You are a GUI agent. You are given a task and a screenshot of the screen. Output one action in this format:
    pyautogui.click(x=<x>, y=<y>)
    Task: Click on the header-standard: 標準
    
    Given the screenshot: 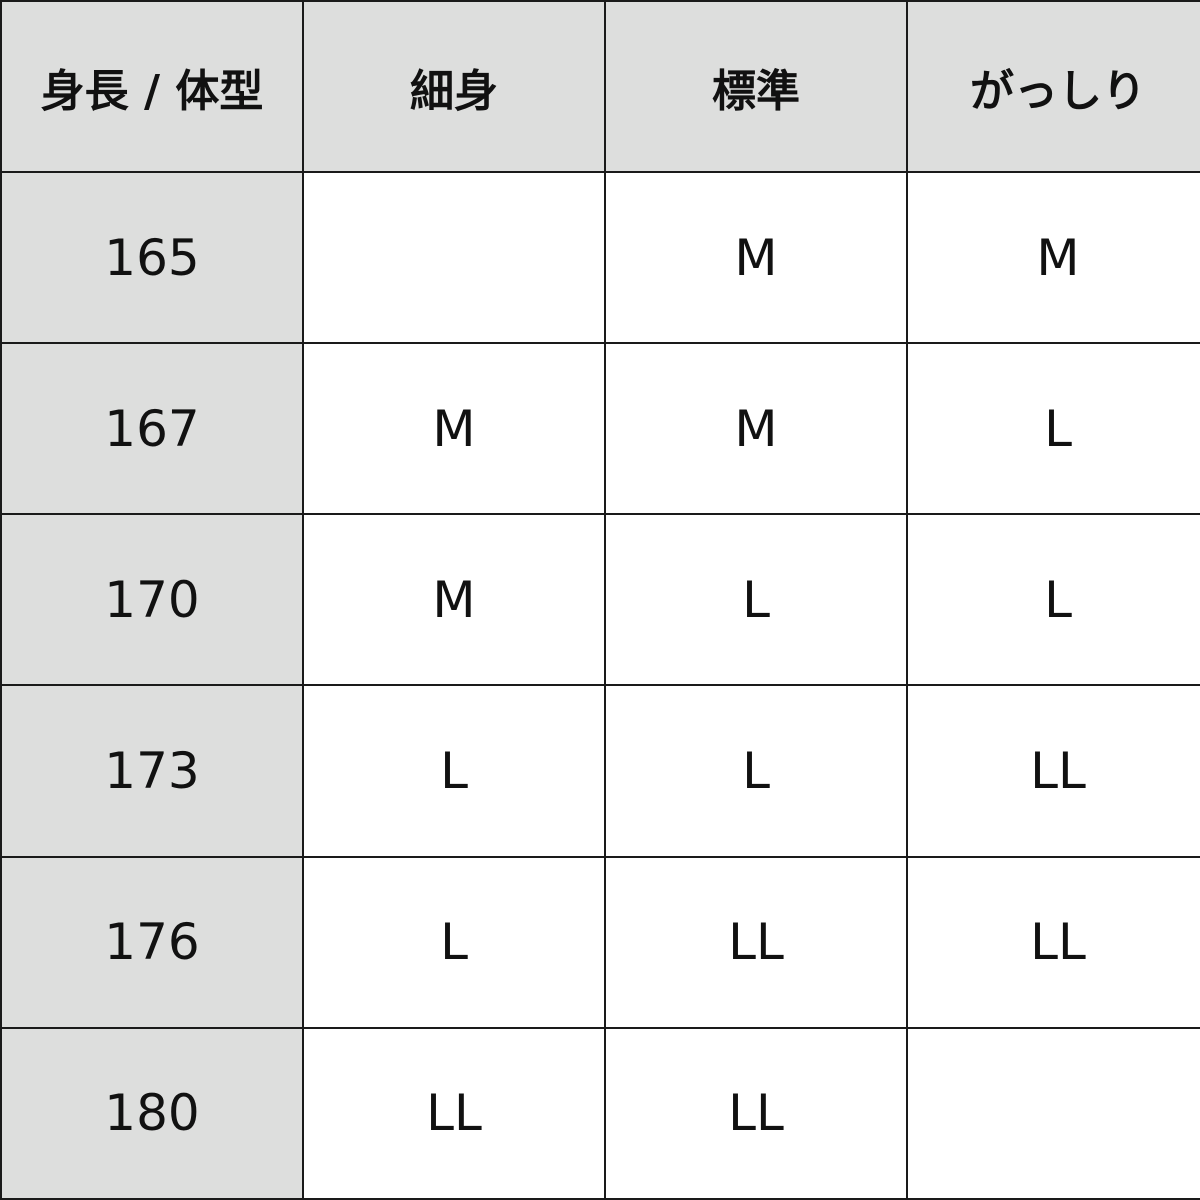 What is the action you would take?
    pyautogui.click(x=756, y=86)
    